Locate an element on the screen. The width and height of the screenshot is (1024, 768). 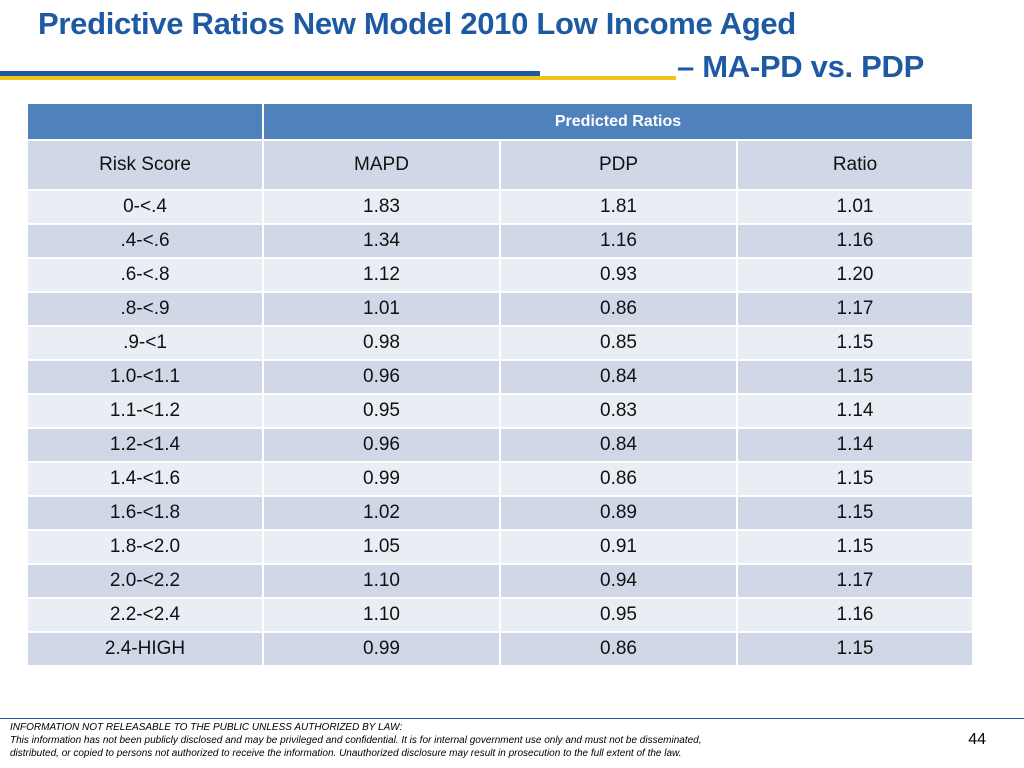
empty-header-cell is located at coordinates (145, 121).